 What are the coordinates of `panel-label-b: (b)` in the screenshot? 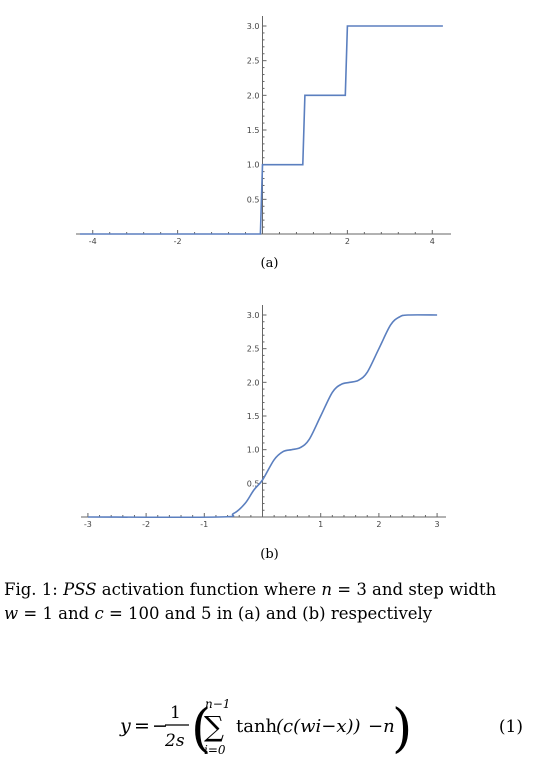 It's located at (269, 554).